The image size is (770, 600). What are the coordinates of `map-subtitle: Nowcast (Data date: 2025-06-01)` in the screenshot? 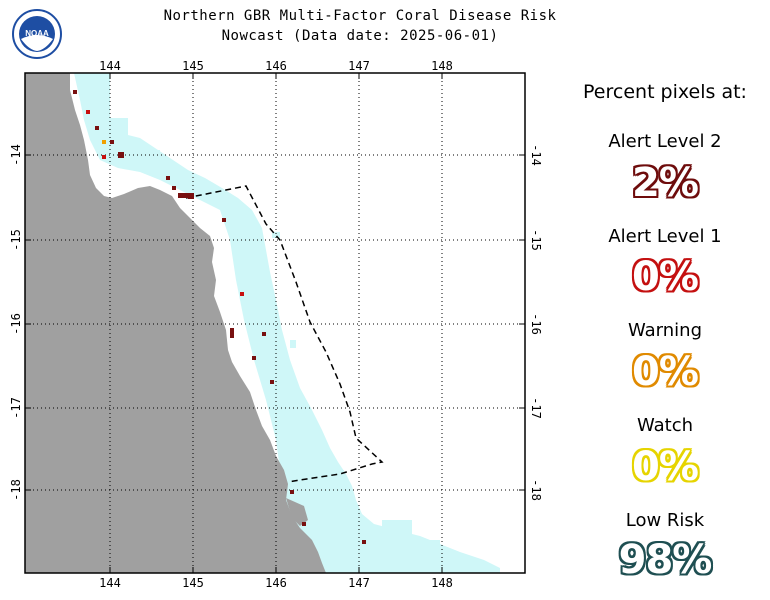 It's located at (360, 36).